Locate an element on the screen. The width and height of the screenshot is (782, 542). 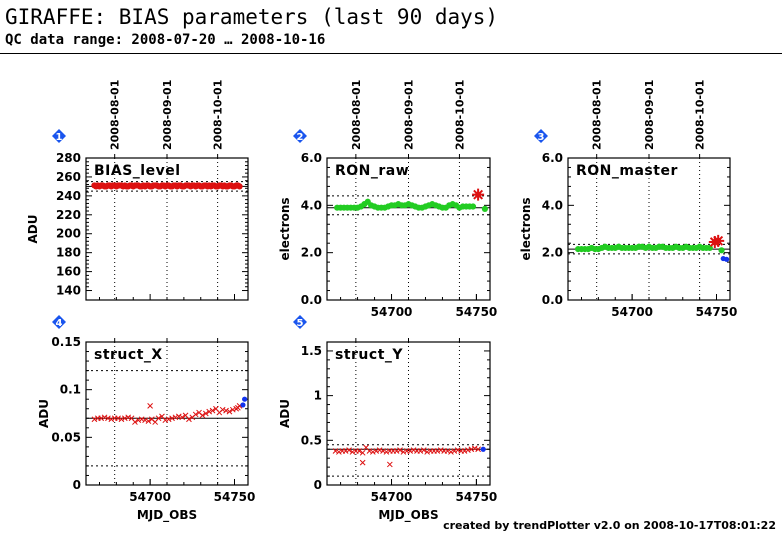
y-tick-label: 280 is located at coordinates (68, 158).